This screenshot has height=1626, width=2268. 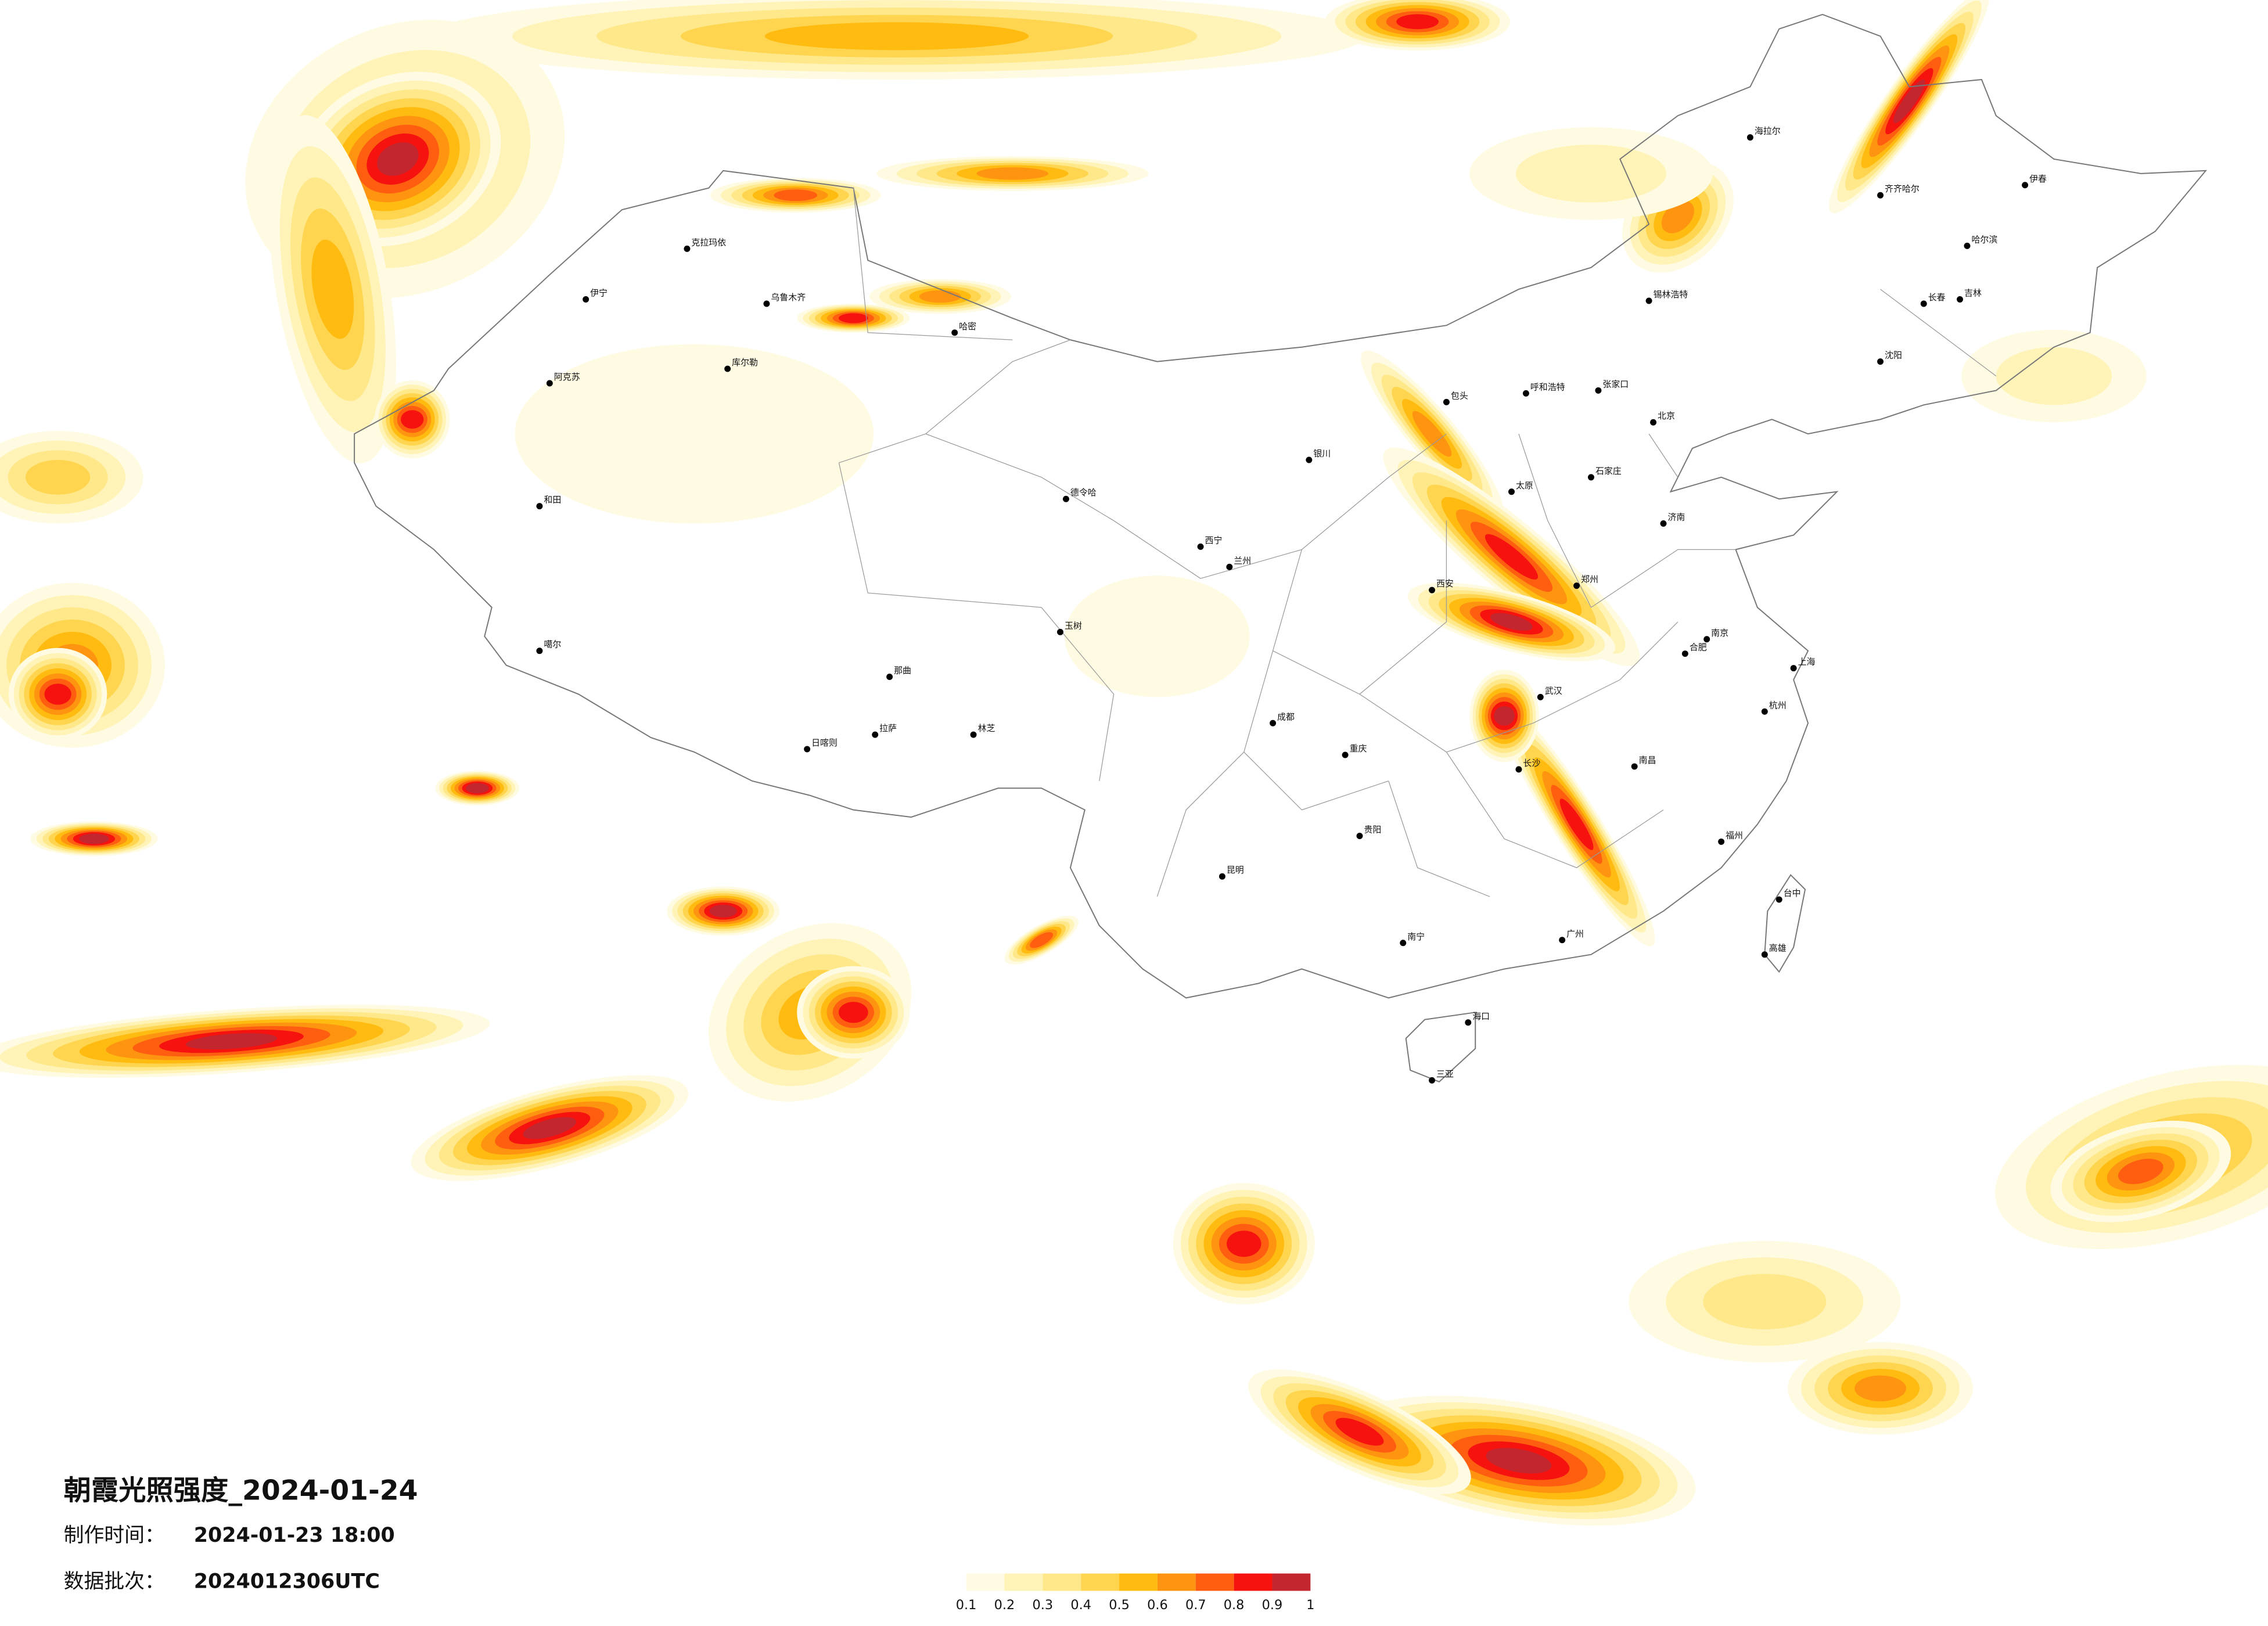 I want to click on city-label: 日喀则, so click(x=824, y=743).